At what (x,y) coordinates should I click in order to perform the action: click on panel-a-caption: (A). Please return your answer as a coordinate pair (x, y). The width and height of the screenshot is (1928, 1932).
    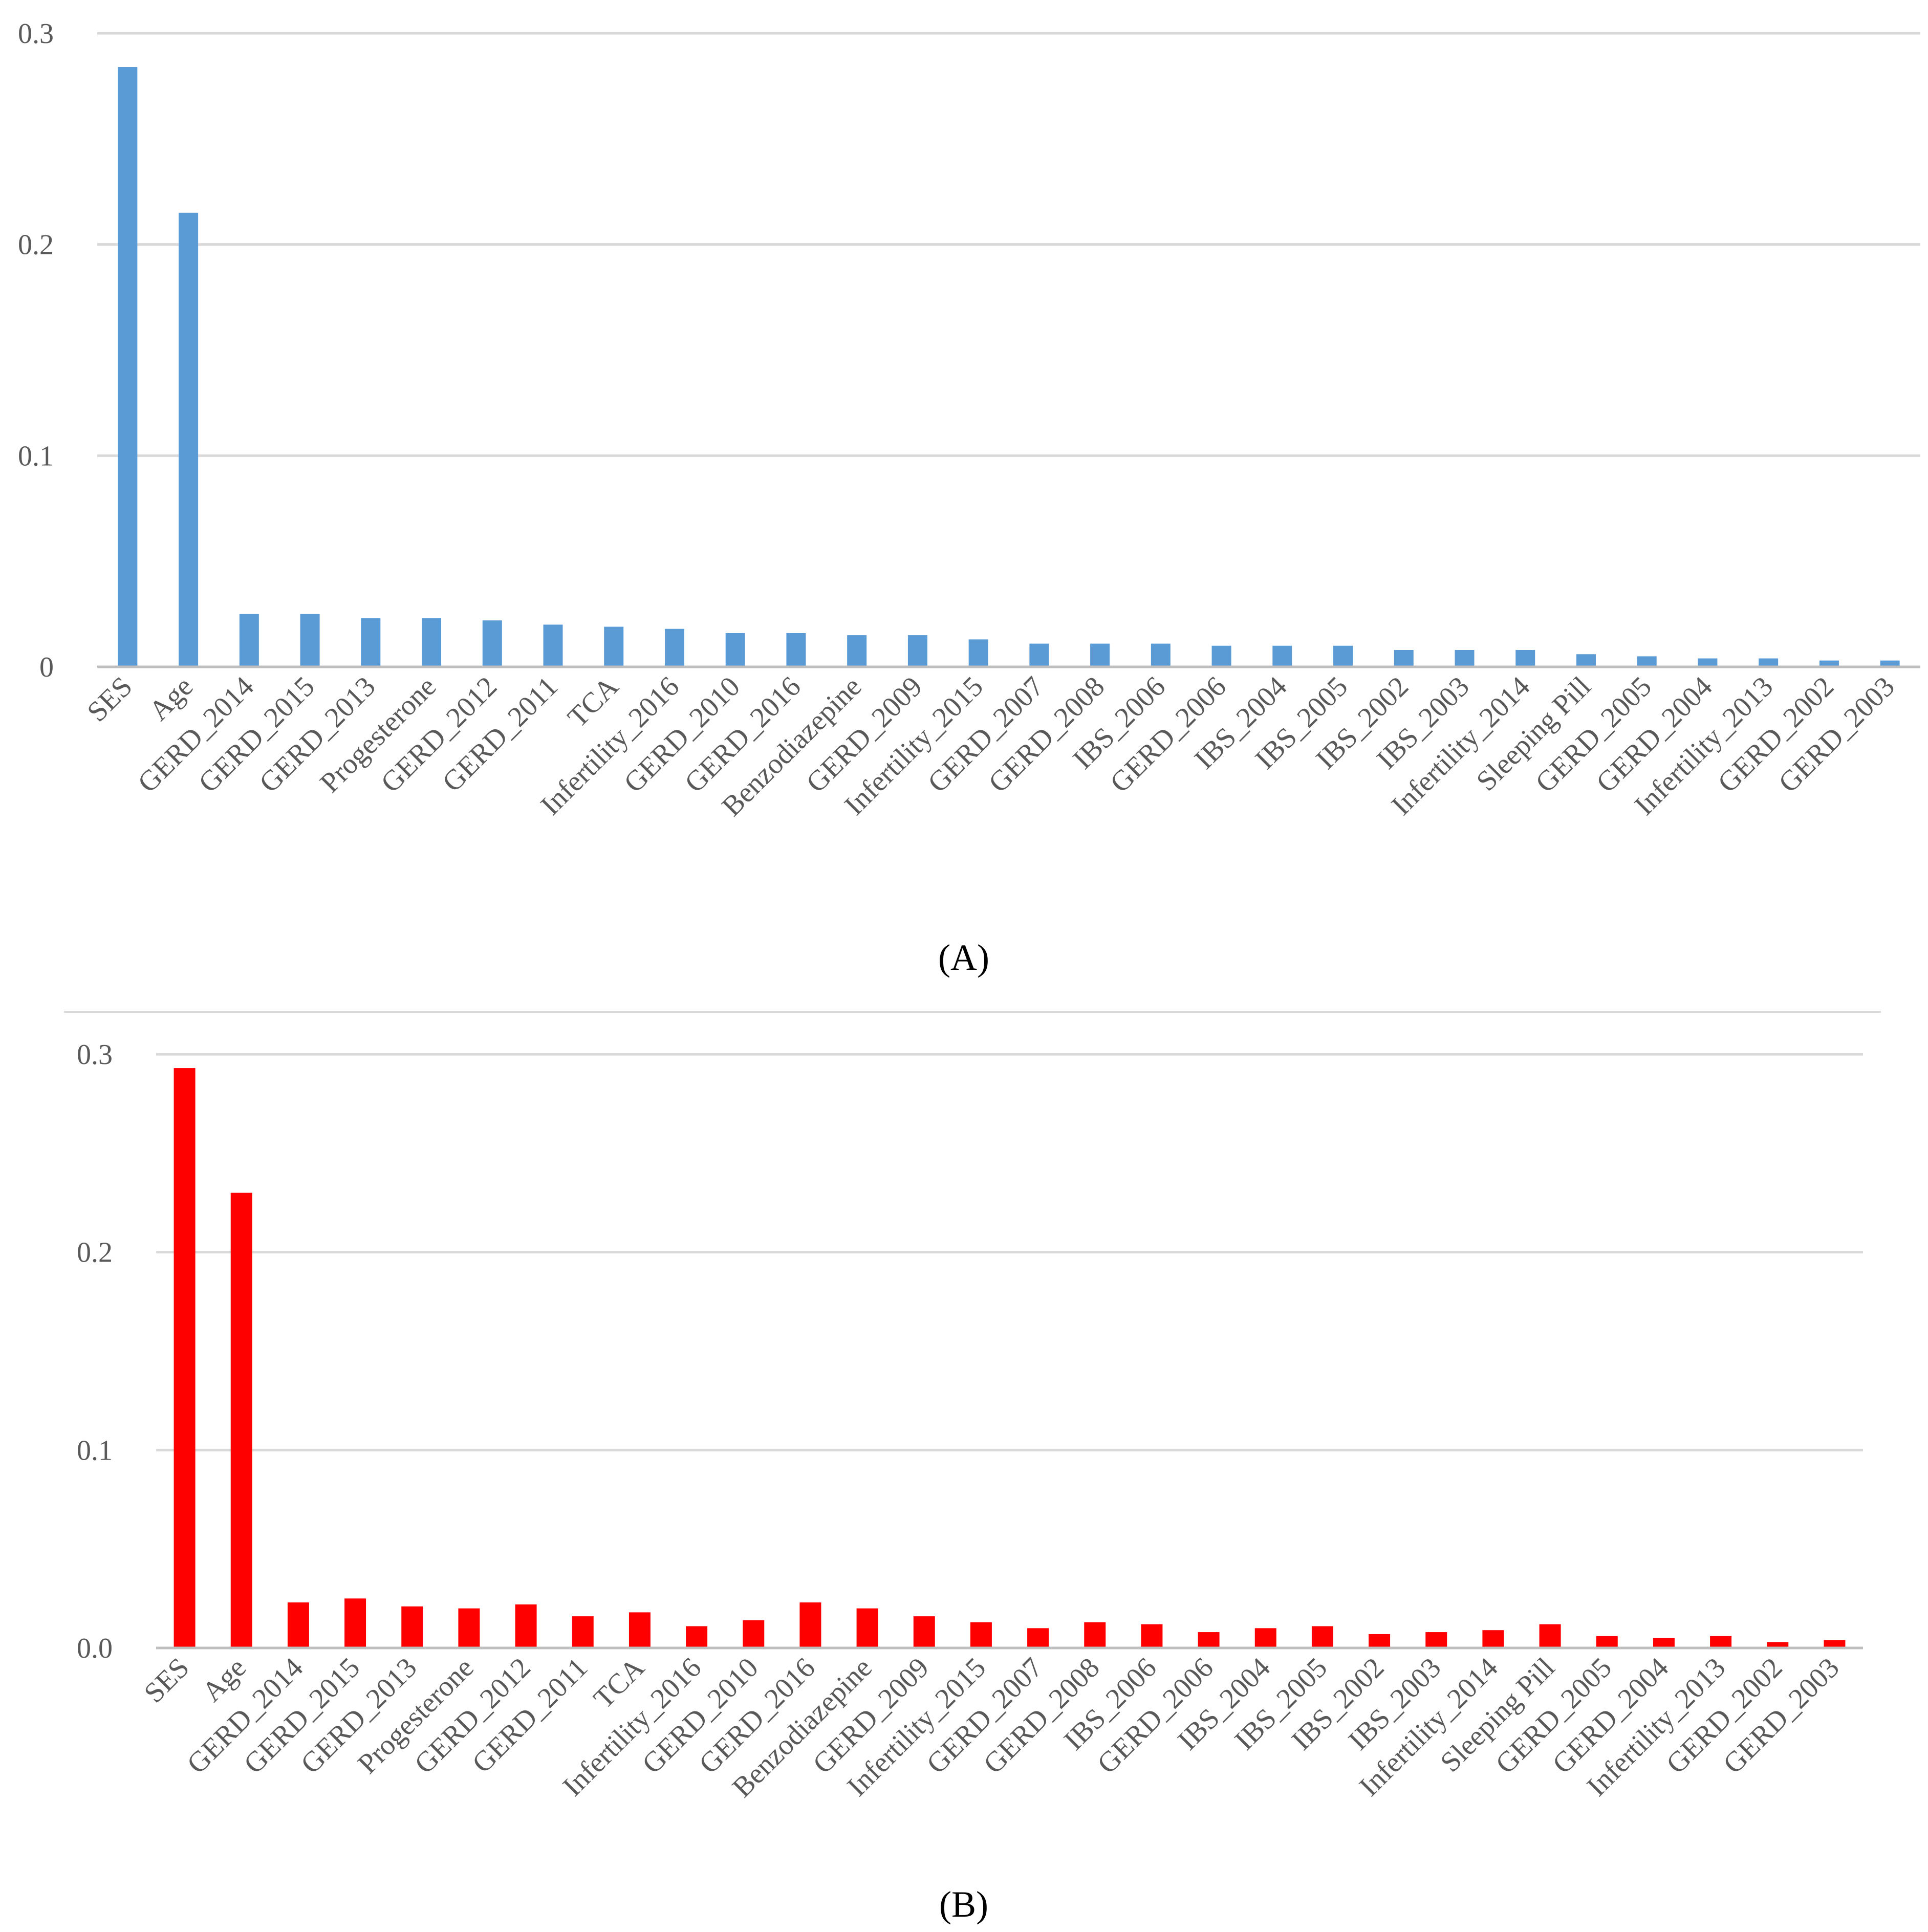
    Looking at the image, I should click on (963, 957).